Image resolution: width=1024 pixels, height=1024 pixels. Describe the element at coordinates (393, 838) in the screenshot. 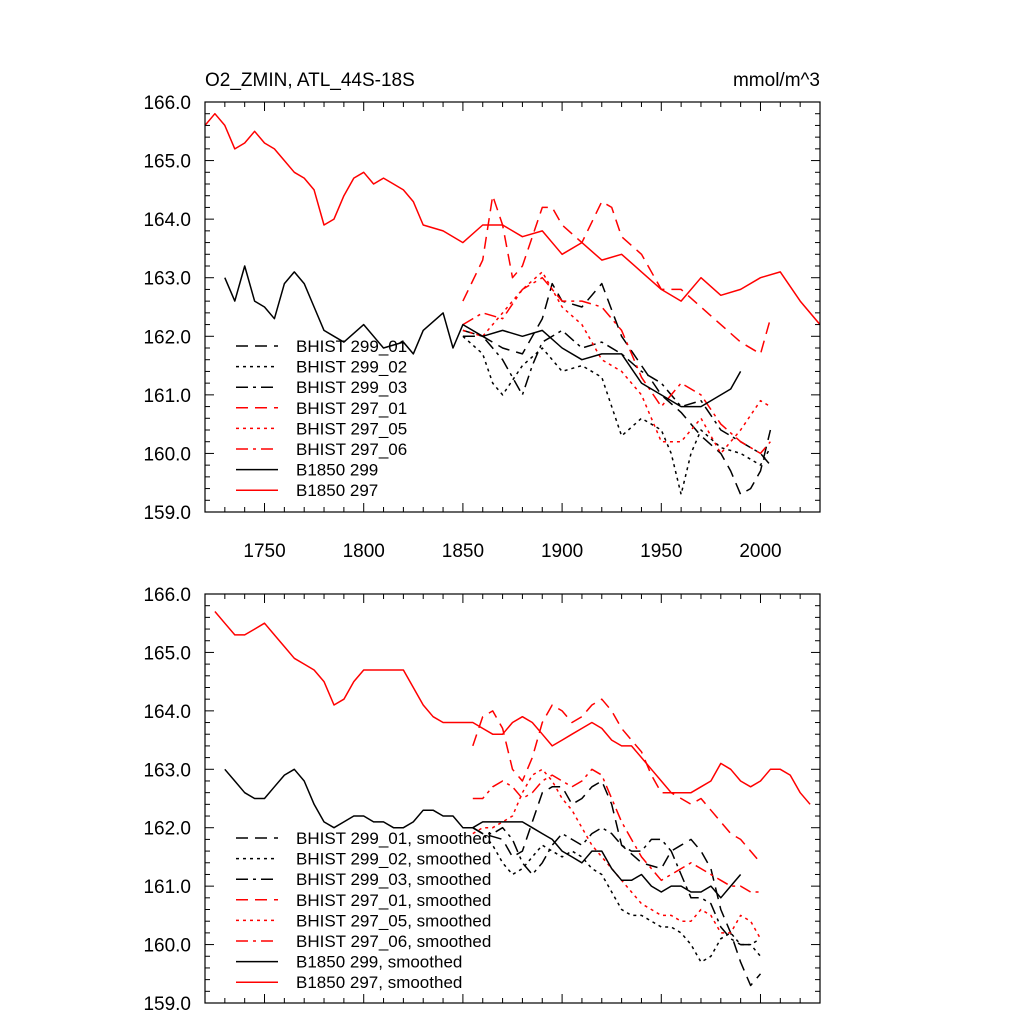

I see `legend-label: BHIST 299_01, smoothed` at that location.